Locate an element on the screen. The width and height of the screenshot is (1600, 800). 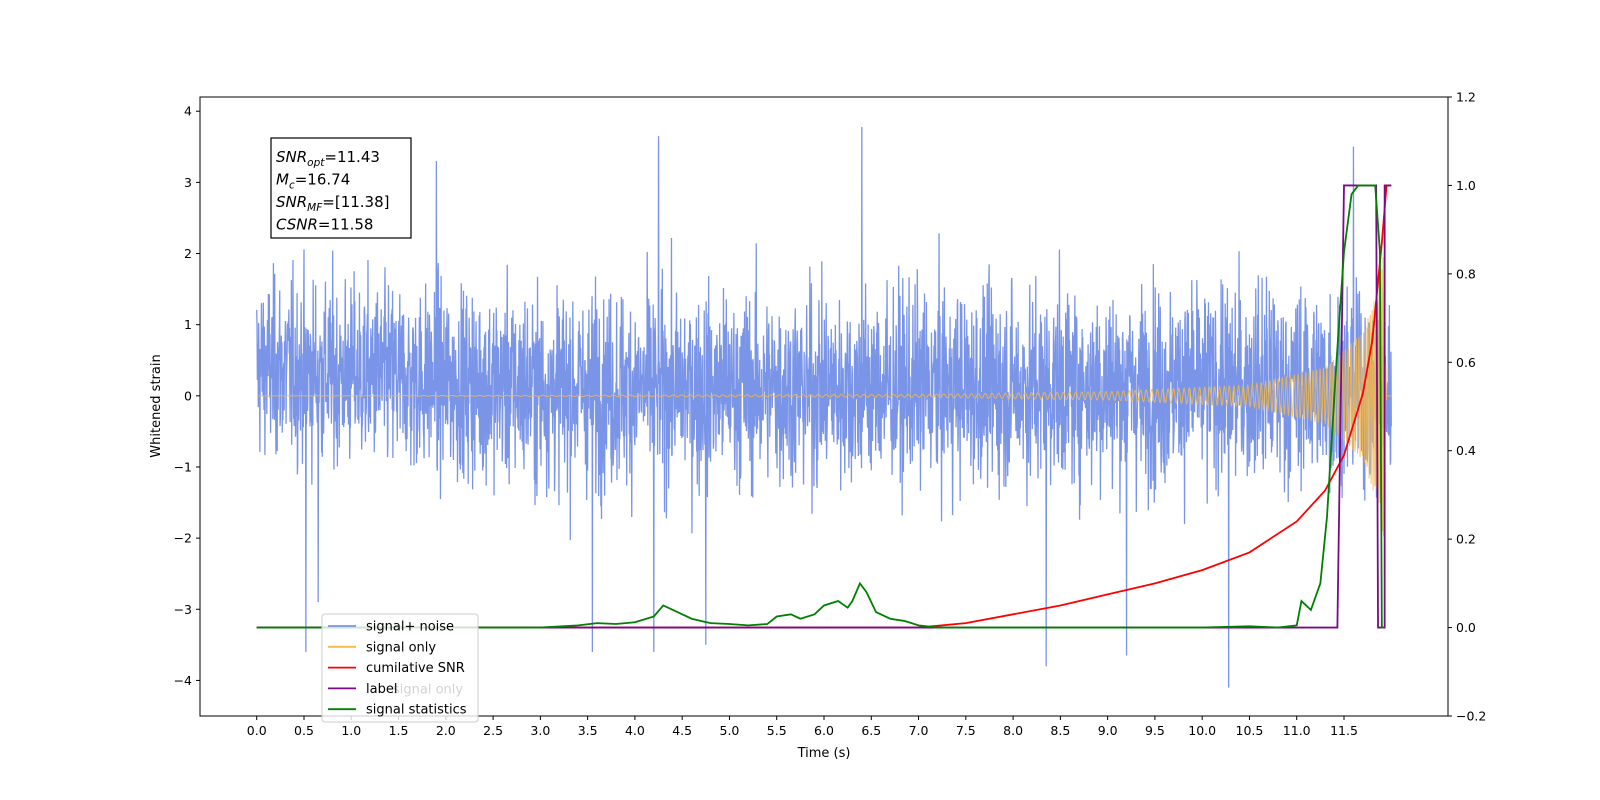
stats-subscript: MF is located at coordinates (315, 208).